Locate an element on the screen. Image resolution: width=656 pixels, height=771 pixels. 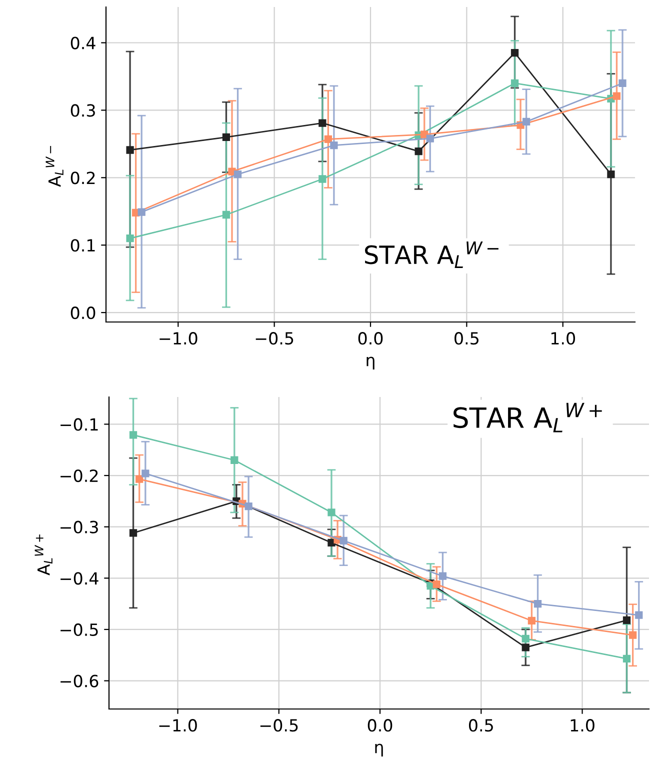
y-tick-label: −0.1 is located at coordinates (79, 424).